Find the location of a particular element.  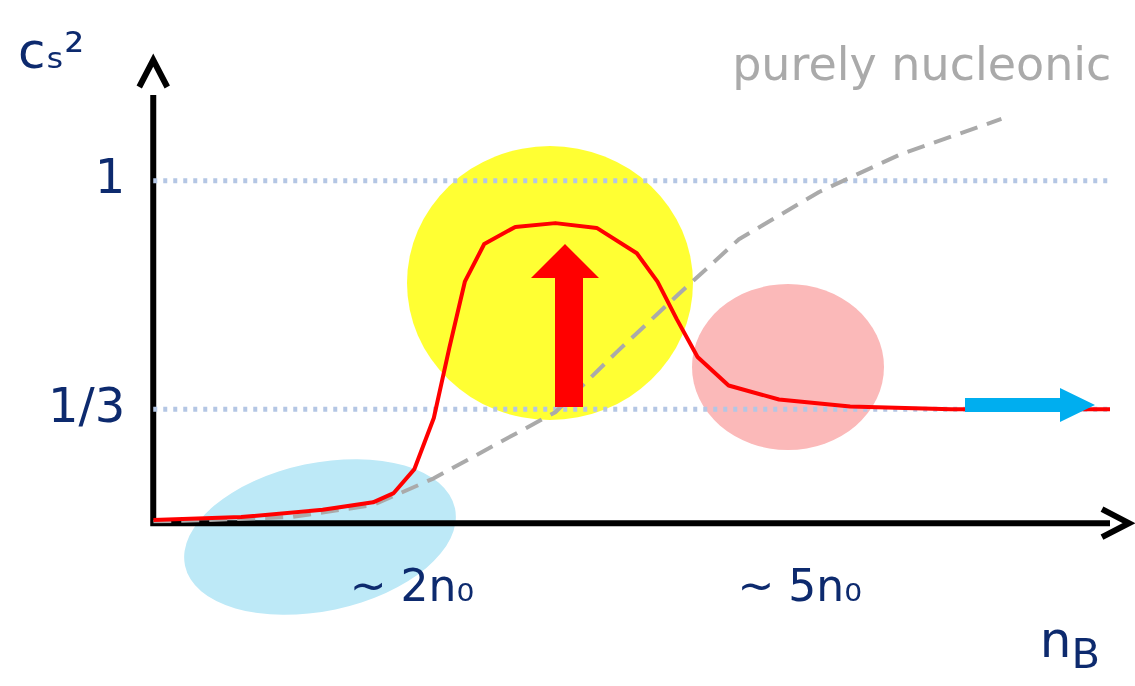

y-tick-label: 1 is located at coordinates (110, 176).